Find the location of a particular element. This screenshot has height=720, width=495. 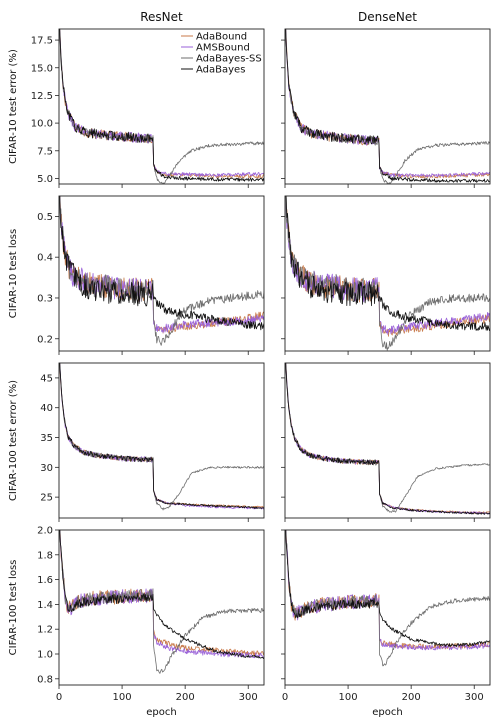

y-tick-label: 1.6 is located at coordinates (45, 580).